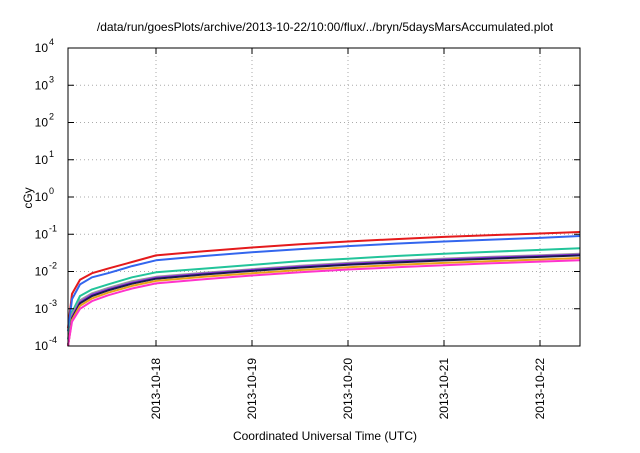  What do you see at coordinates (28, 197) in the screenshot?
I see `y-axis-label: cGy` at bounding box center [28, 197].